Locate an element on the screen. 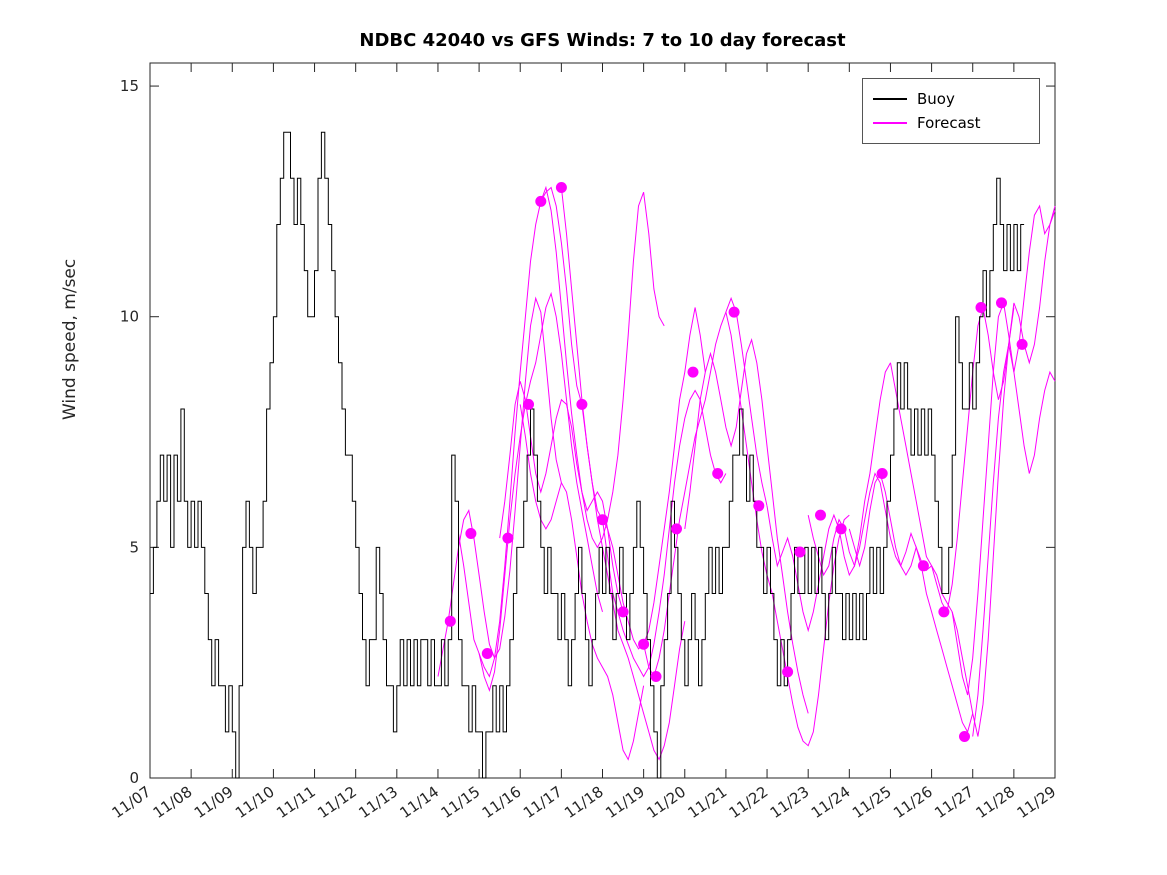  x-tick-label: 11/24 is located at coordinates (831, 803).